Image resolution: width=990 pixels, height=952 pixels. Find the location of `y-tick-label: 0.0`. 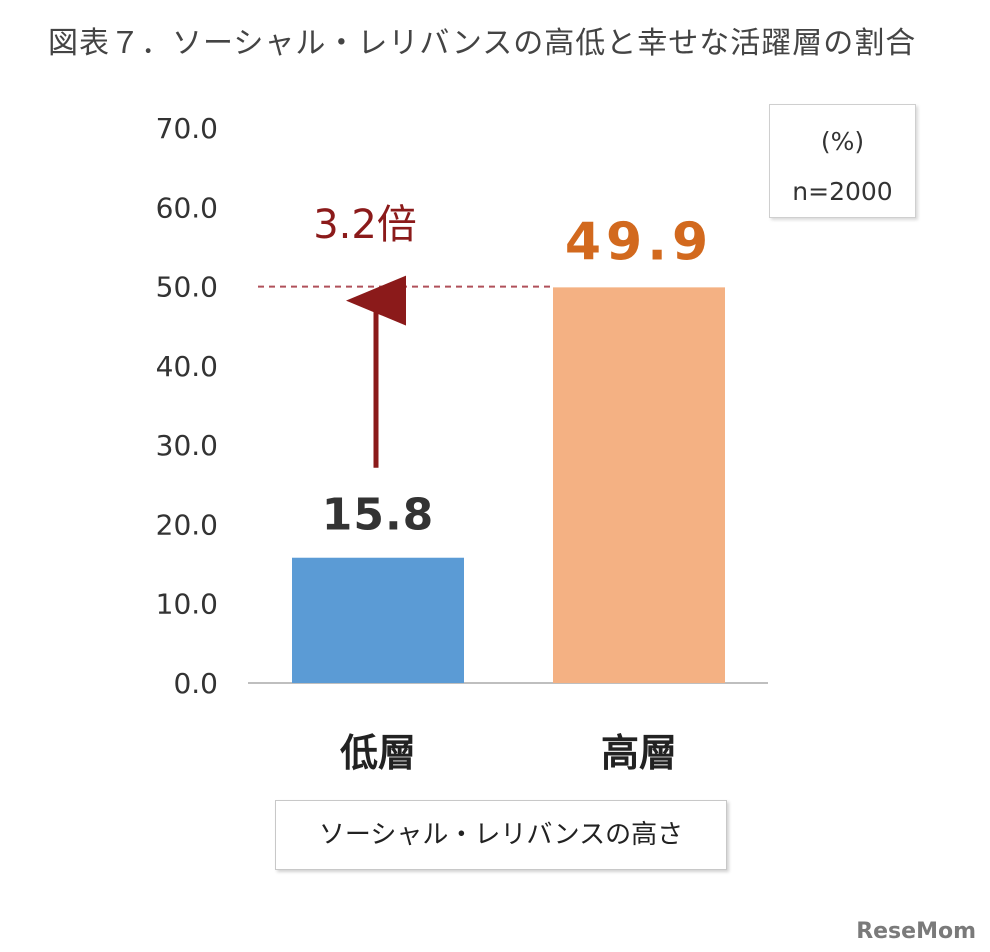

y-tick-label: 0.0 is located at coordinates (195, 683).